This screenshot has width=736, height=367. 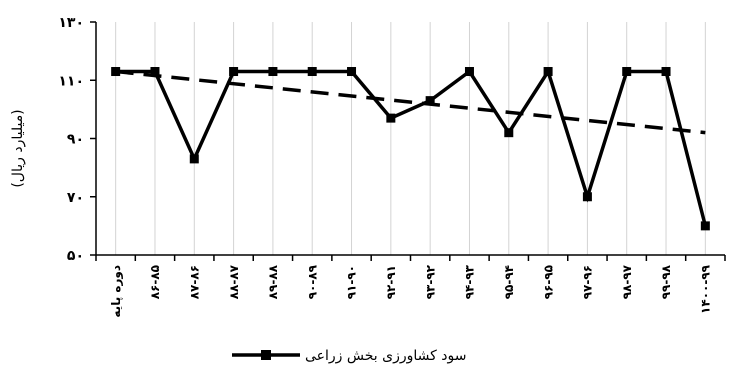 I want to click on x-tick-label: ۹۳-۹۲, so click(x=430, y=281).